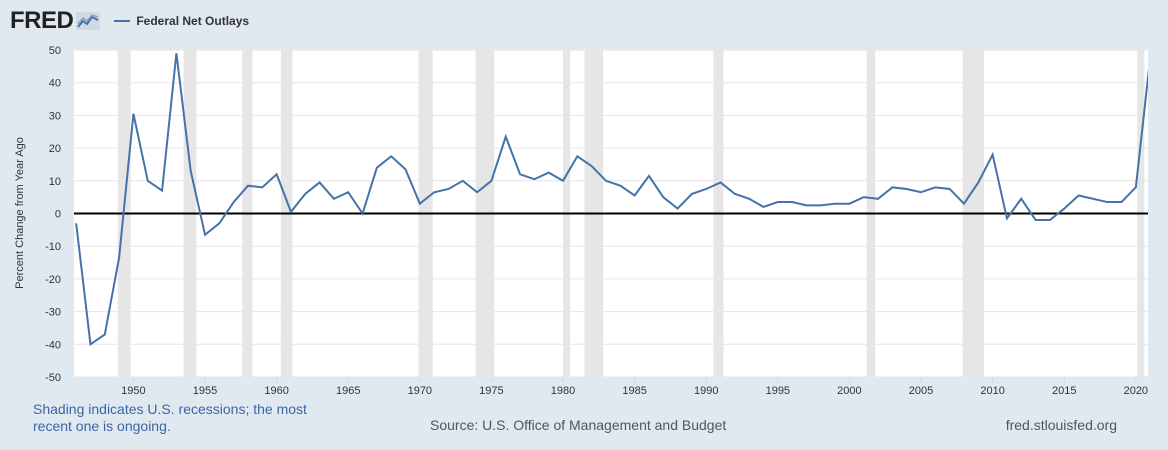 This screenshot has height=450, width=1168. I want to click on y-tick-label: 10, so click(55, 182).